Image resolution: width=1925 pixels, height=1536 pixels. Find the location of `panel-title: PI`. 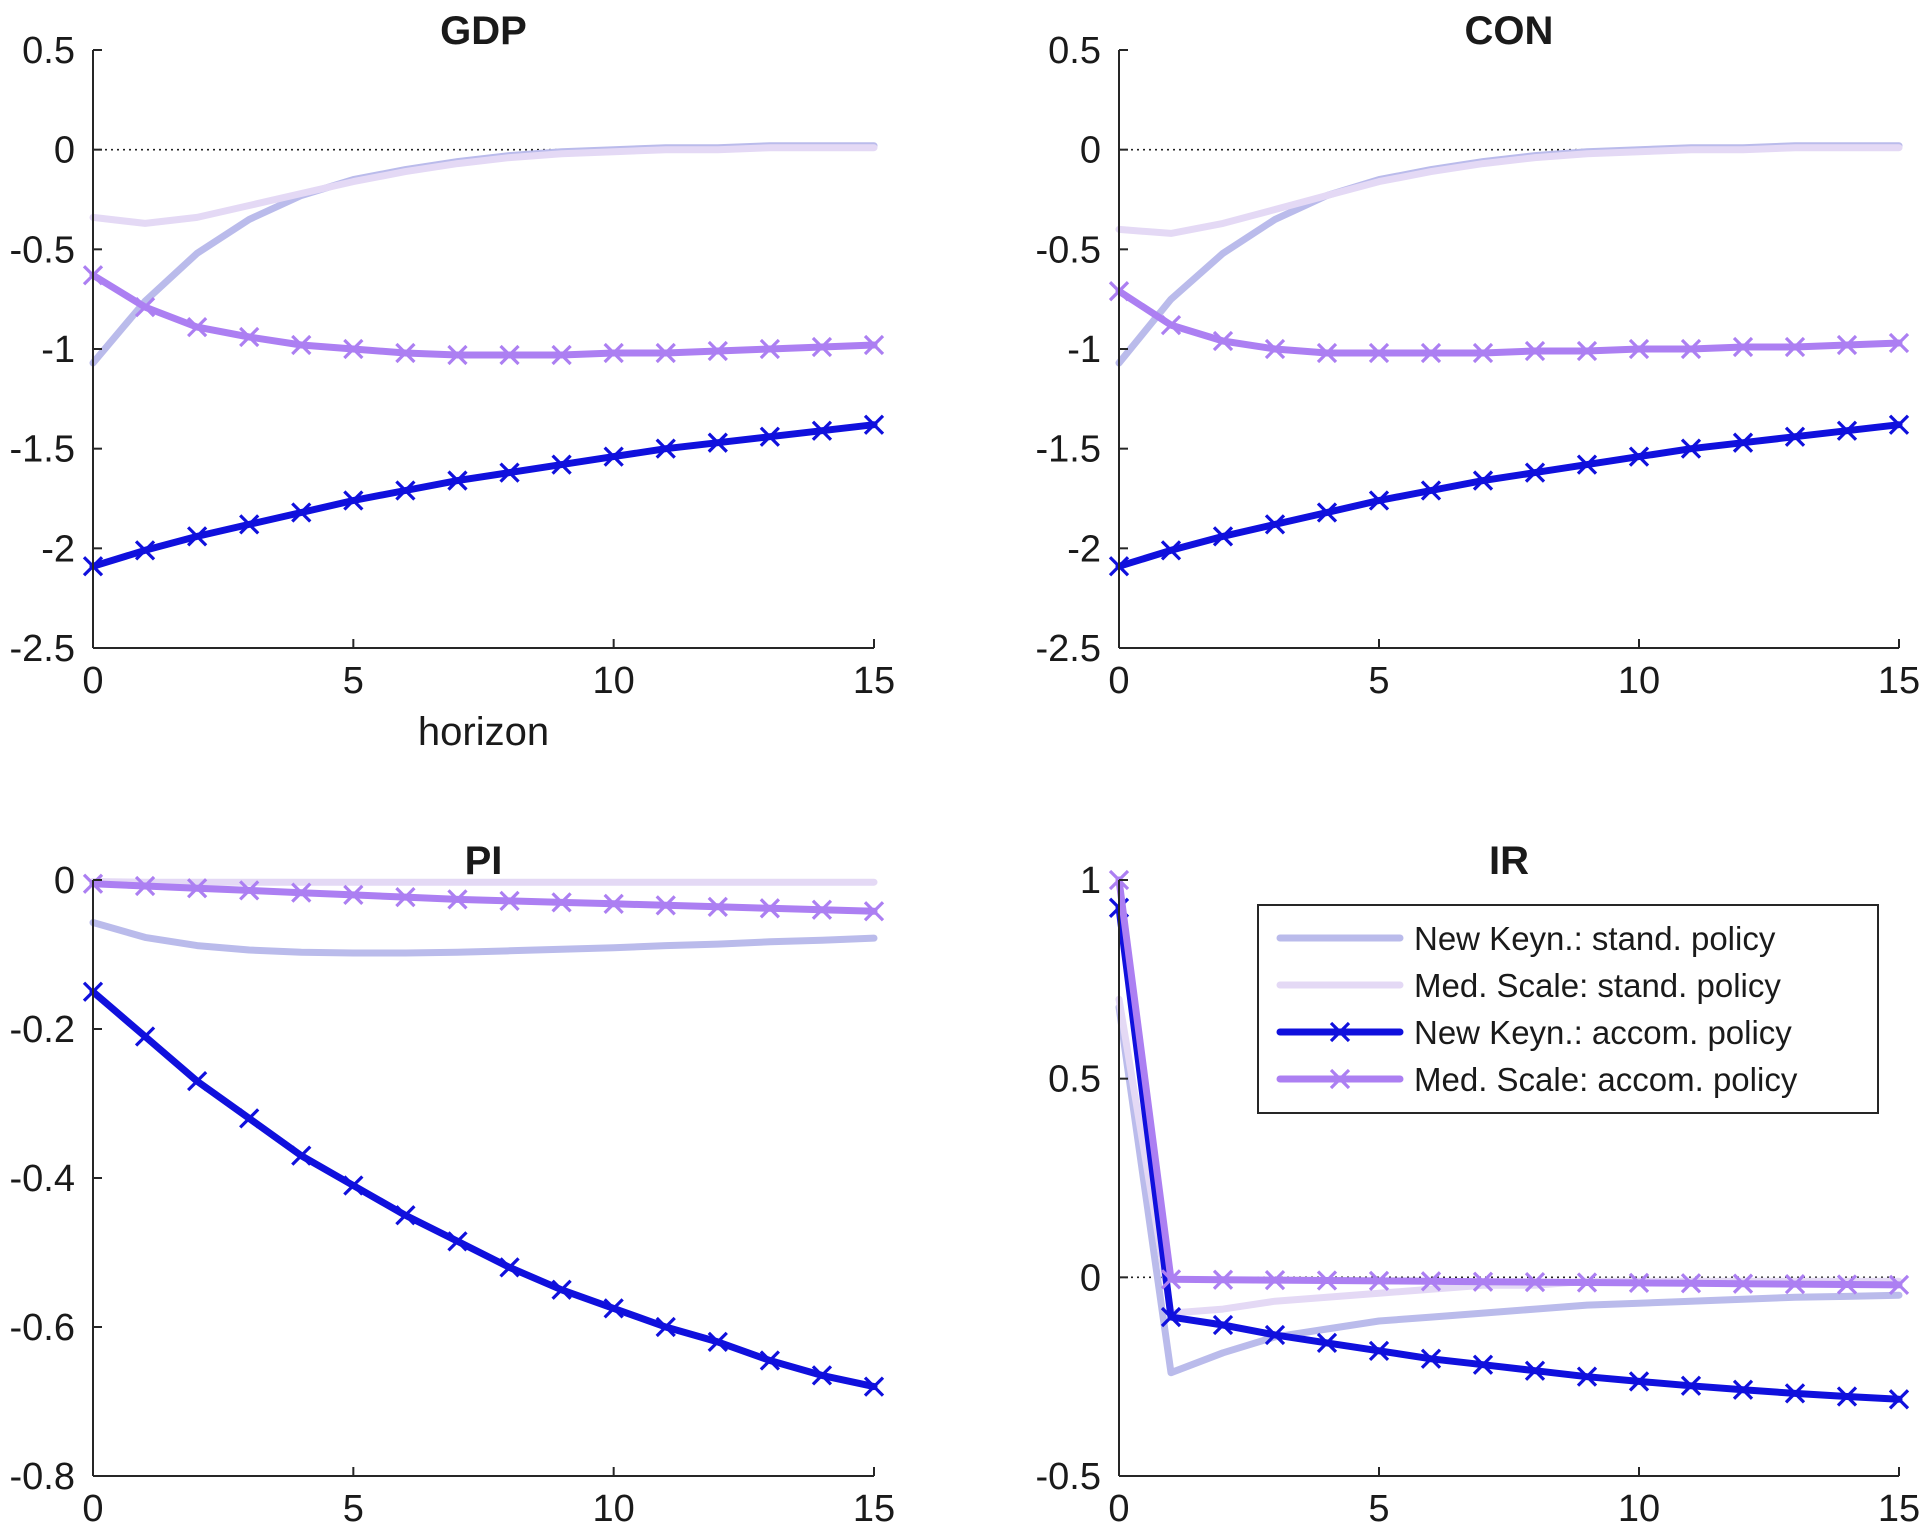

panel-title: PI is located at coordinates (484, 861).